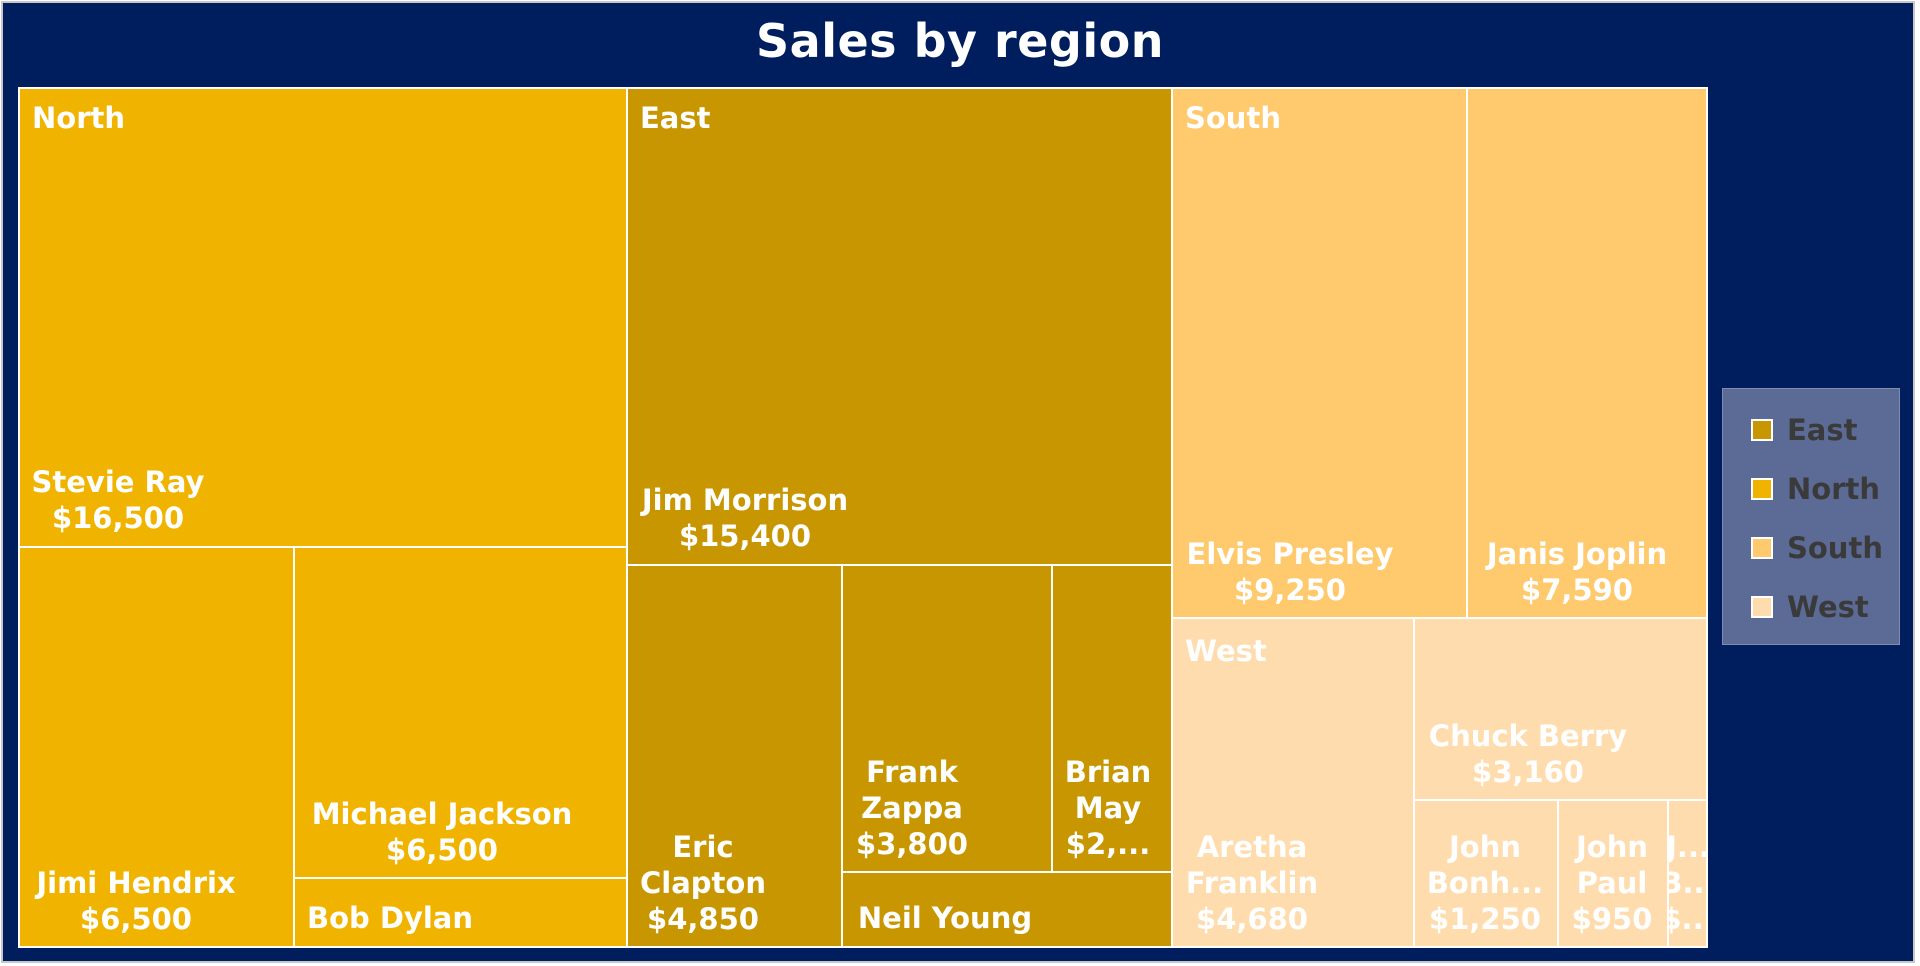 Image resolution: width=1920 pixels, height=966 pixels. What do you see at coordinates (675, 118) in the screenshot?
I see `region-label-east: East` at bounding box center [675, 118].